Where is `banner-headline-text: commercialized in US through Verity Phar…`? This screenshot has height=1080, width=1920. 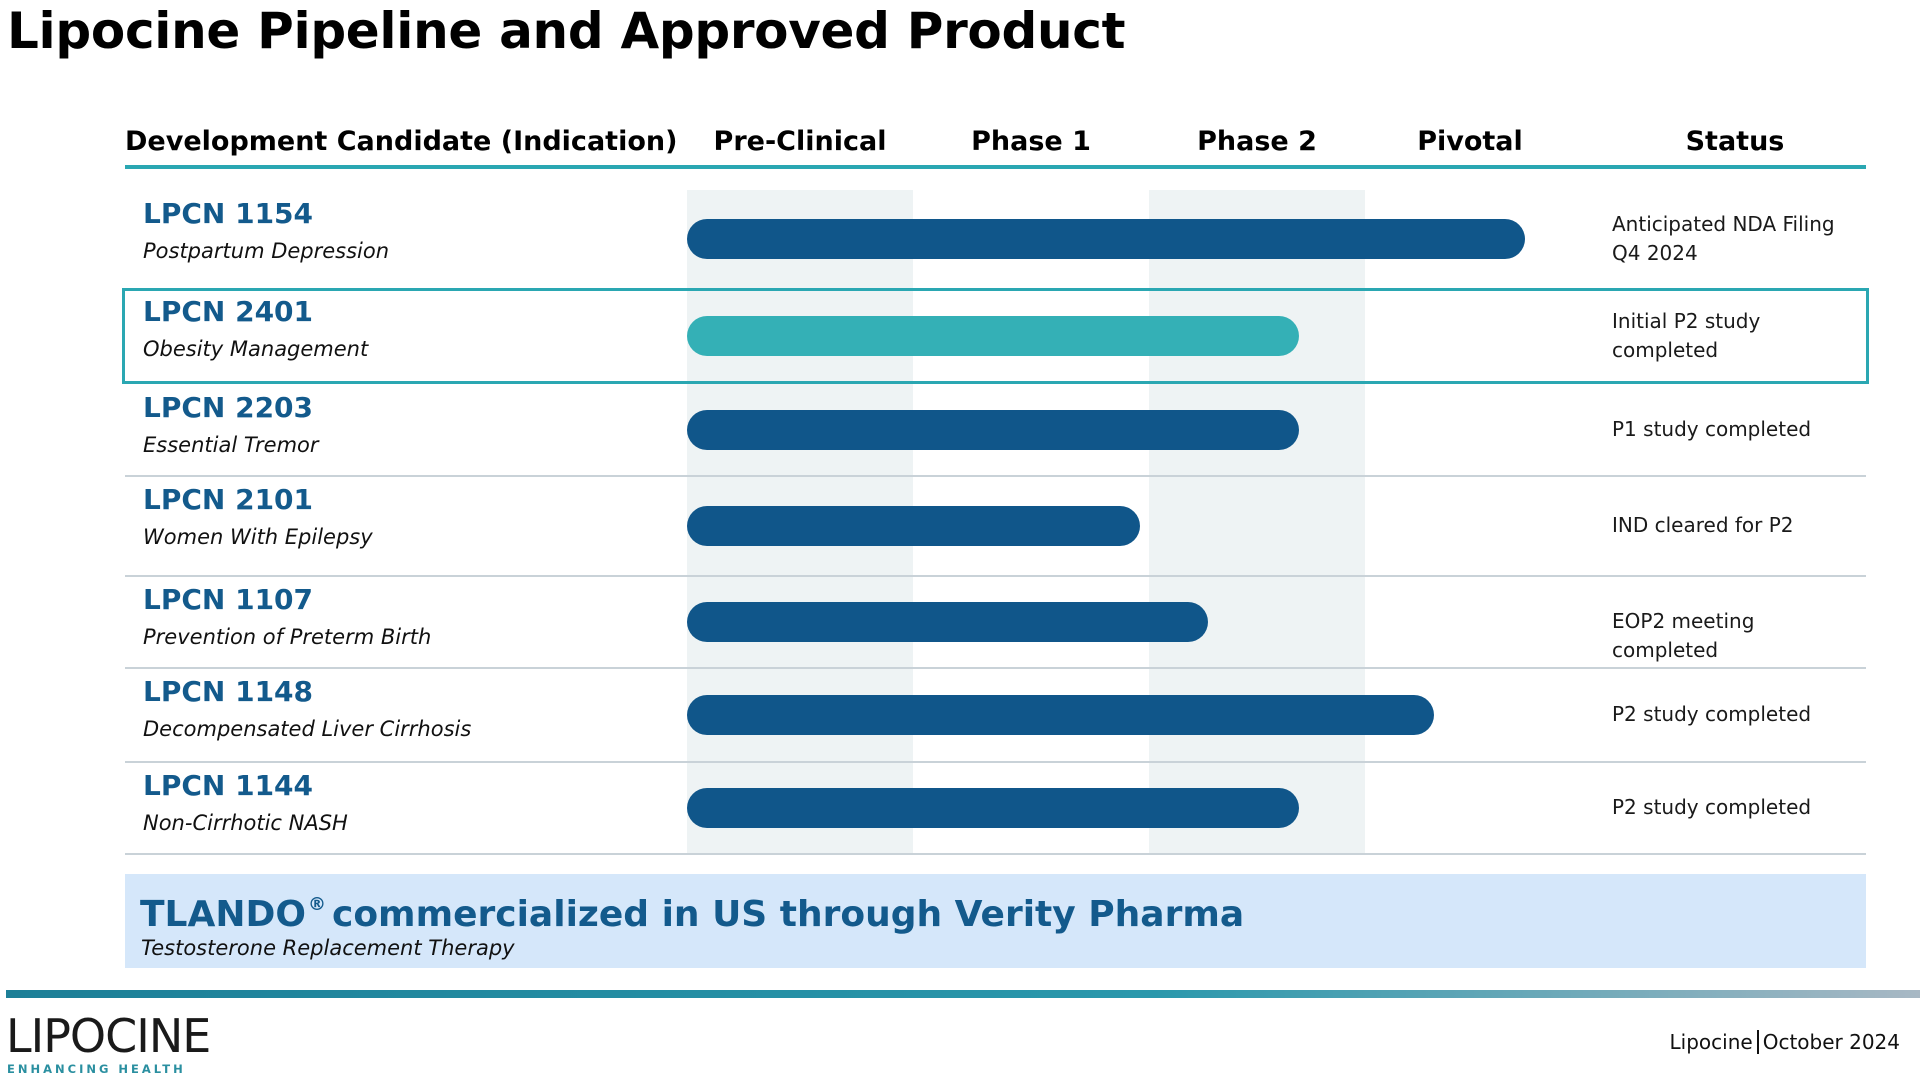
banner-headline-text: commercialized in US through Verity Phar… is located at coordinates (788, 914).